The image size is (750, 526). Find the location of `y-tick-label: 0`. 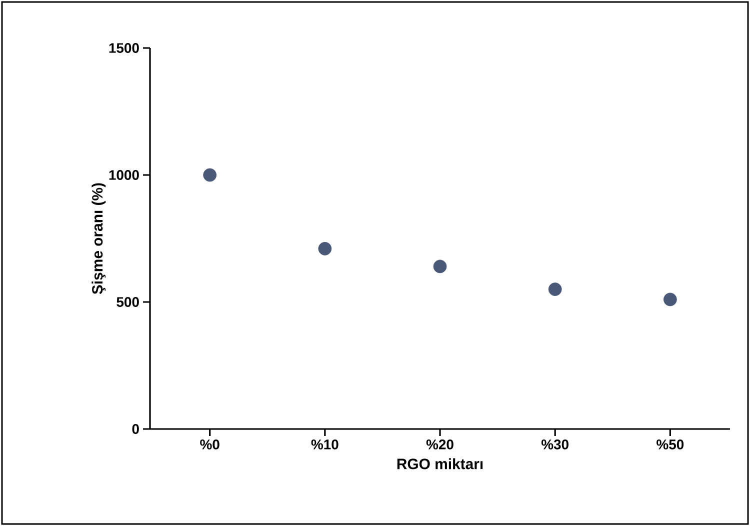

y-tick-label: 0 is located at coordinates (135, 429).